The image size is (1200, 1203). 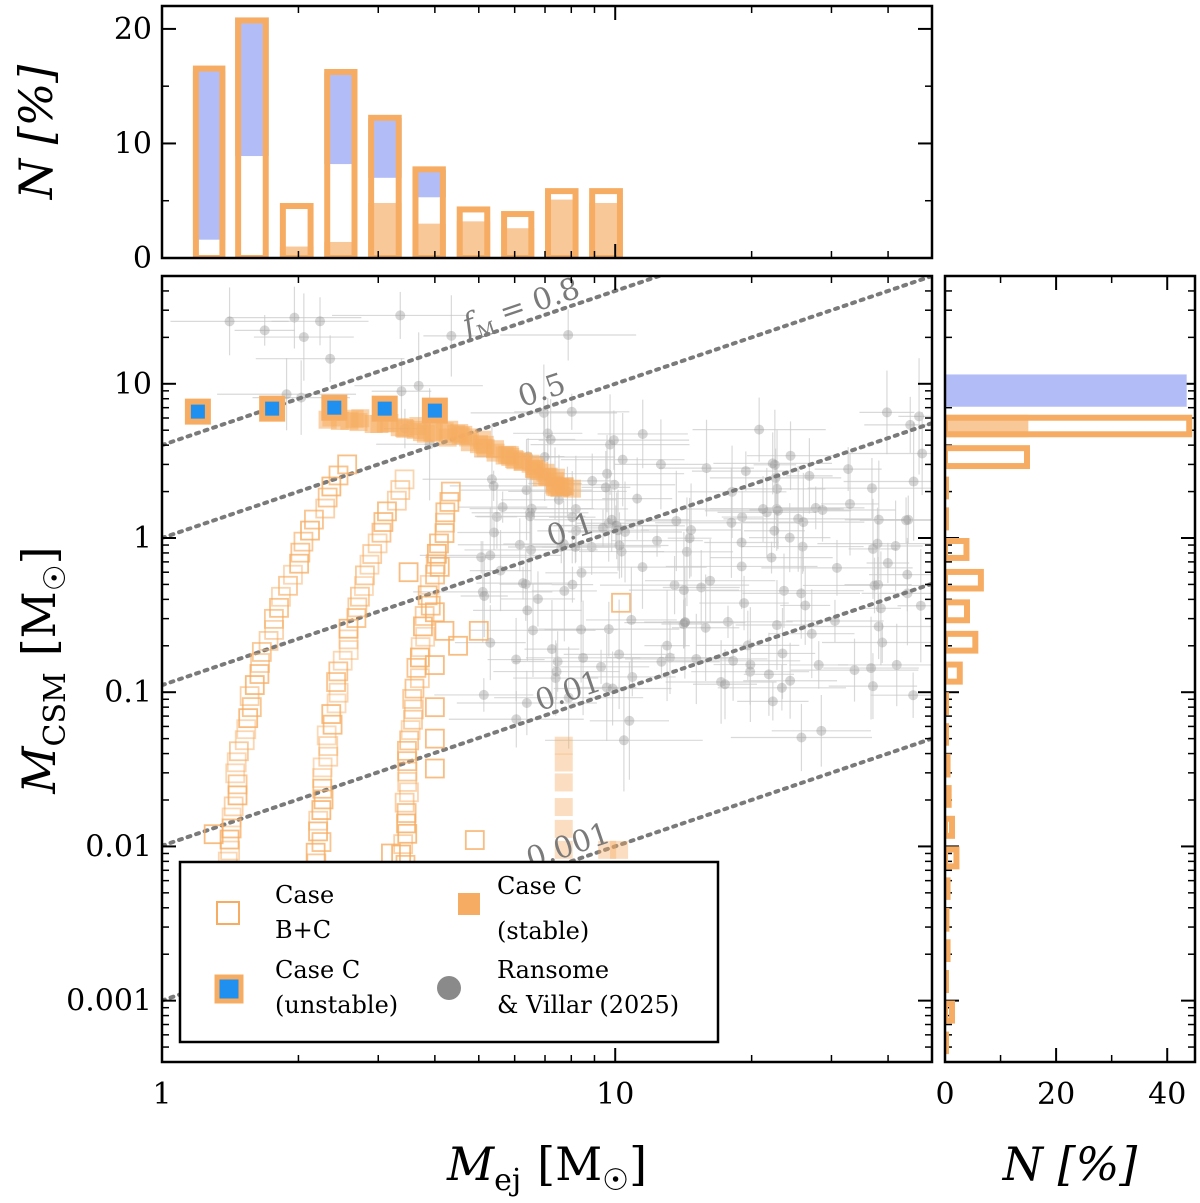 I want to click on legend-marker-ransome-villar, so click(x=449, y=988).